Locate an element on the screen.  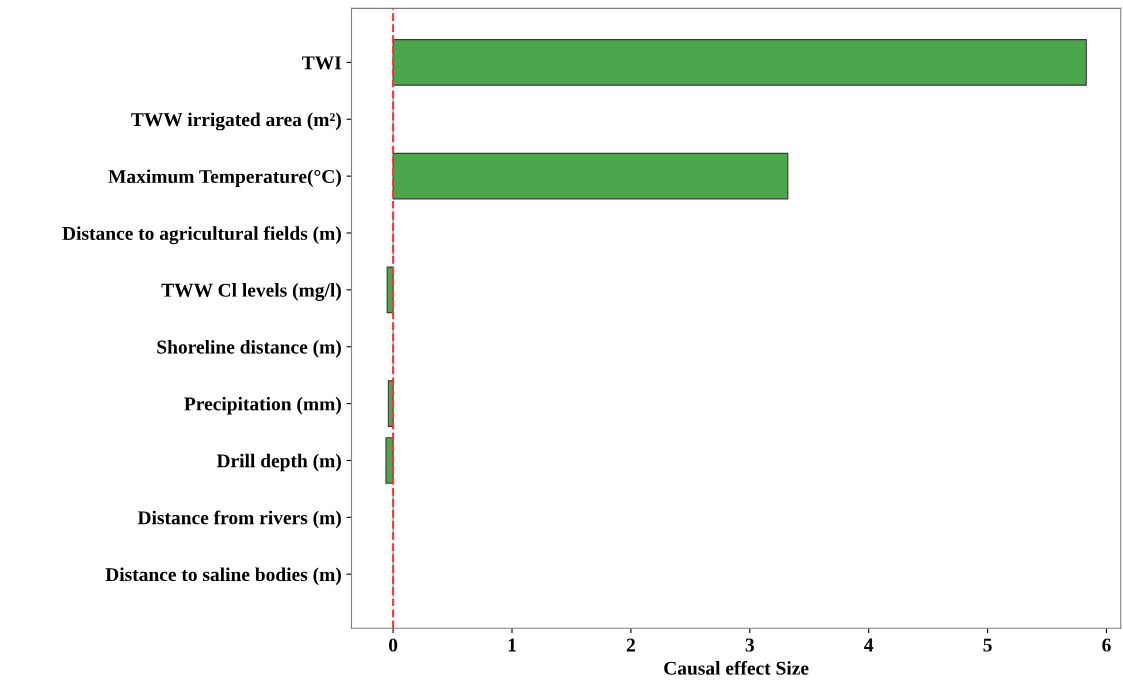
y-tick-label: Distance from rivers (m) is located at coordinates (239, 519).